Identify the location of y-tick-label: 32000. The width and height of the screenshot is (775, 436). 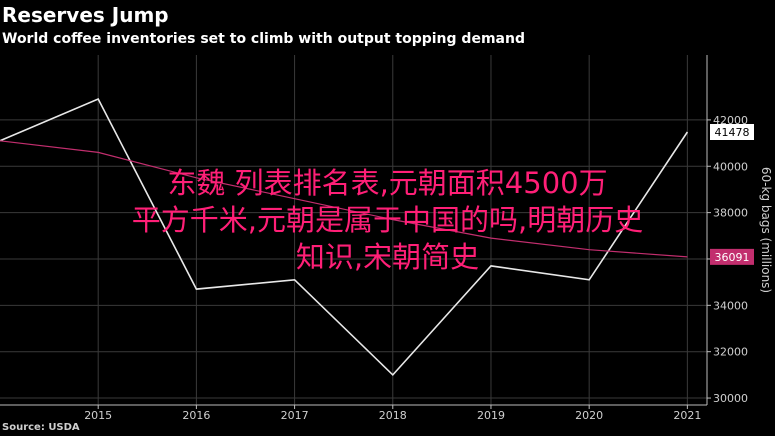
(730, 352).